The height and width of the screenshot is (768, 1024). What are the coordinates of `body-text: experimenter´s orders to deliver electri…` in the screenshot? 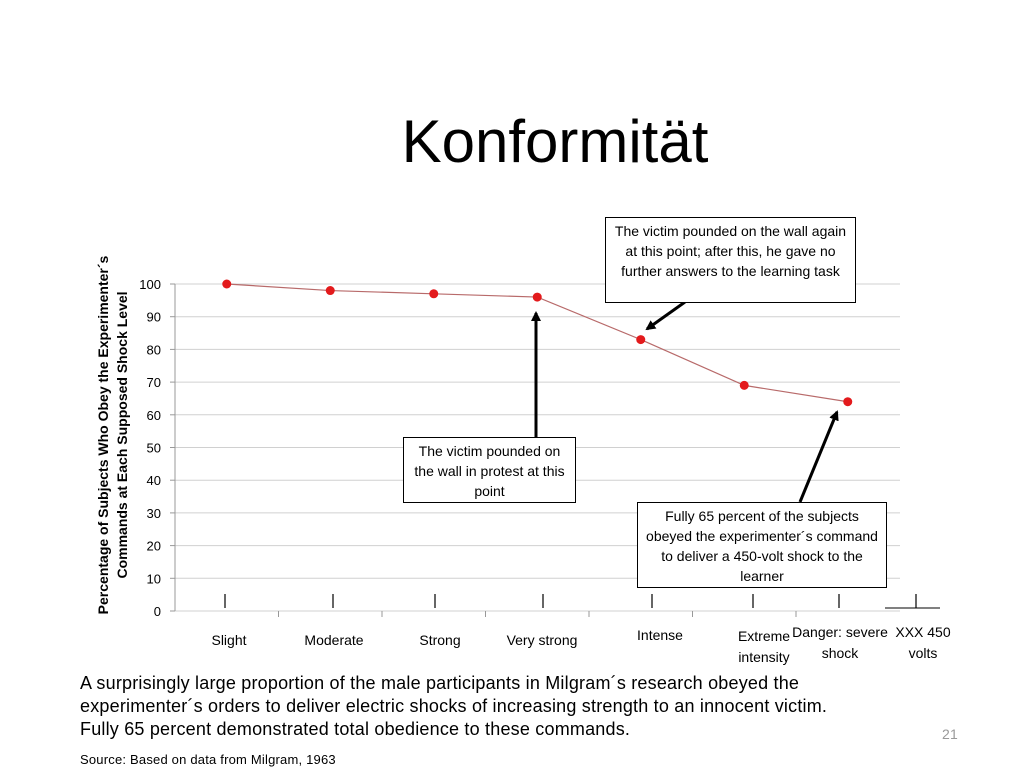 It's located at (454, 706).